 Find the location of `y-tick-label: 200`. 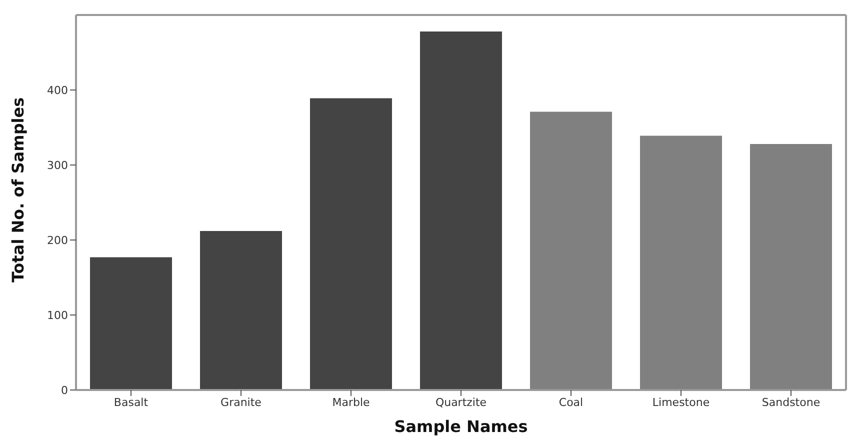

y-tick-label: 200 is located at coordinates (57, 240).